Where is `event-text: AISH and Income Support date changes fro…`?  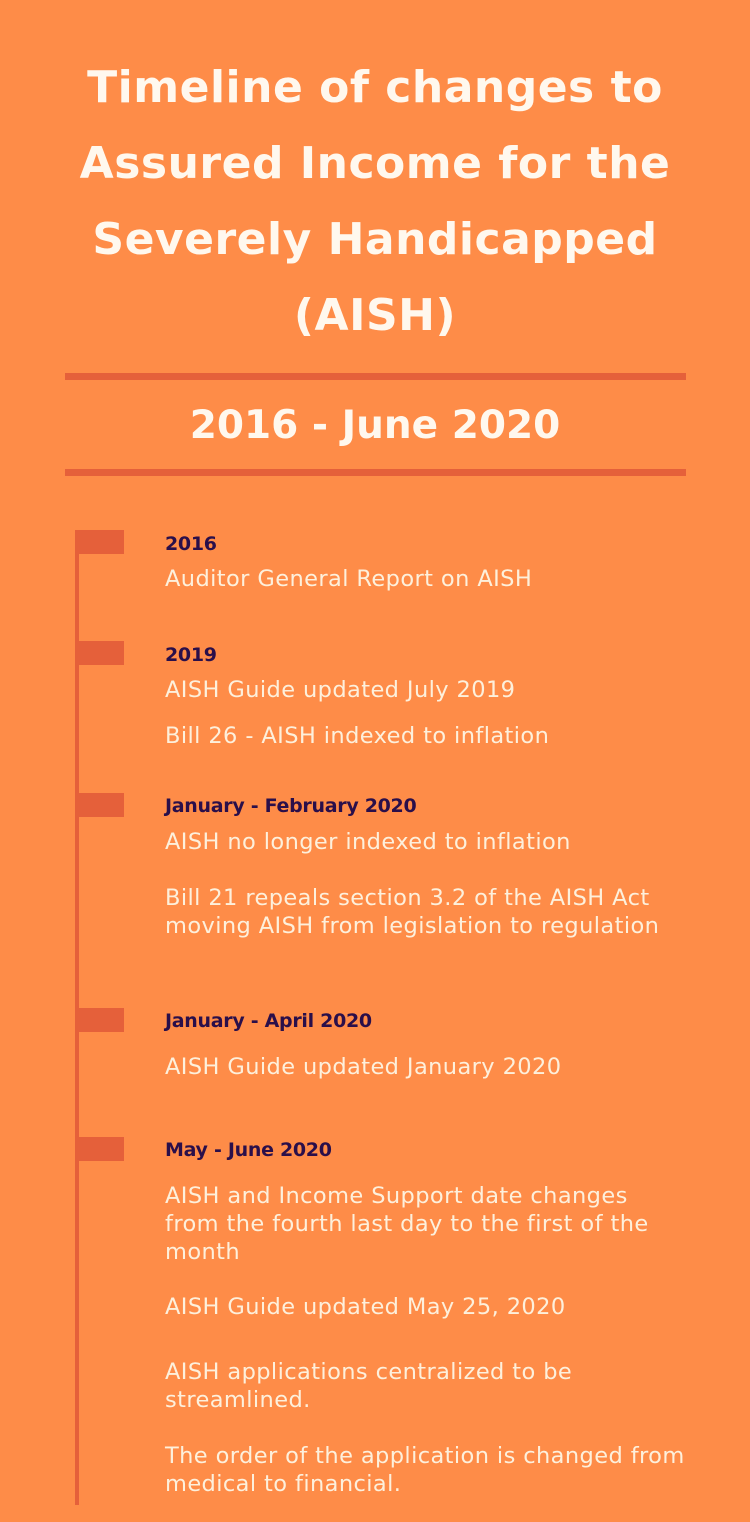 event-text: AISH and Income Support date changes fro… is located at coordinates (407, 1224).